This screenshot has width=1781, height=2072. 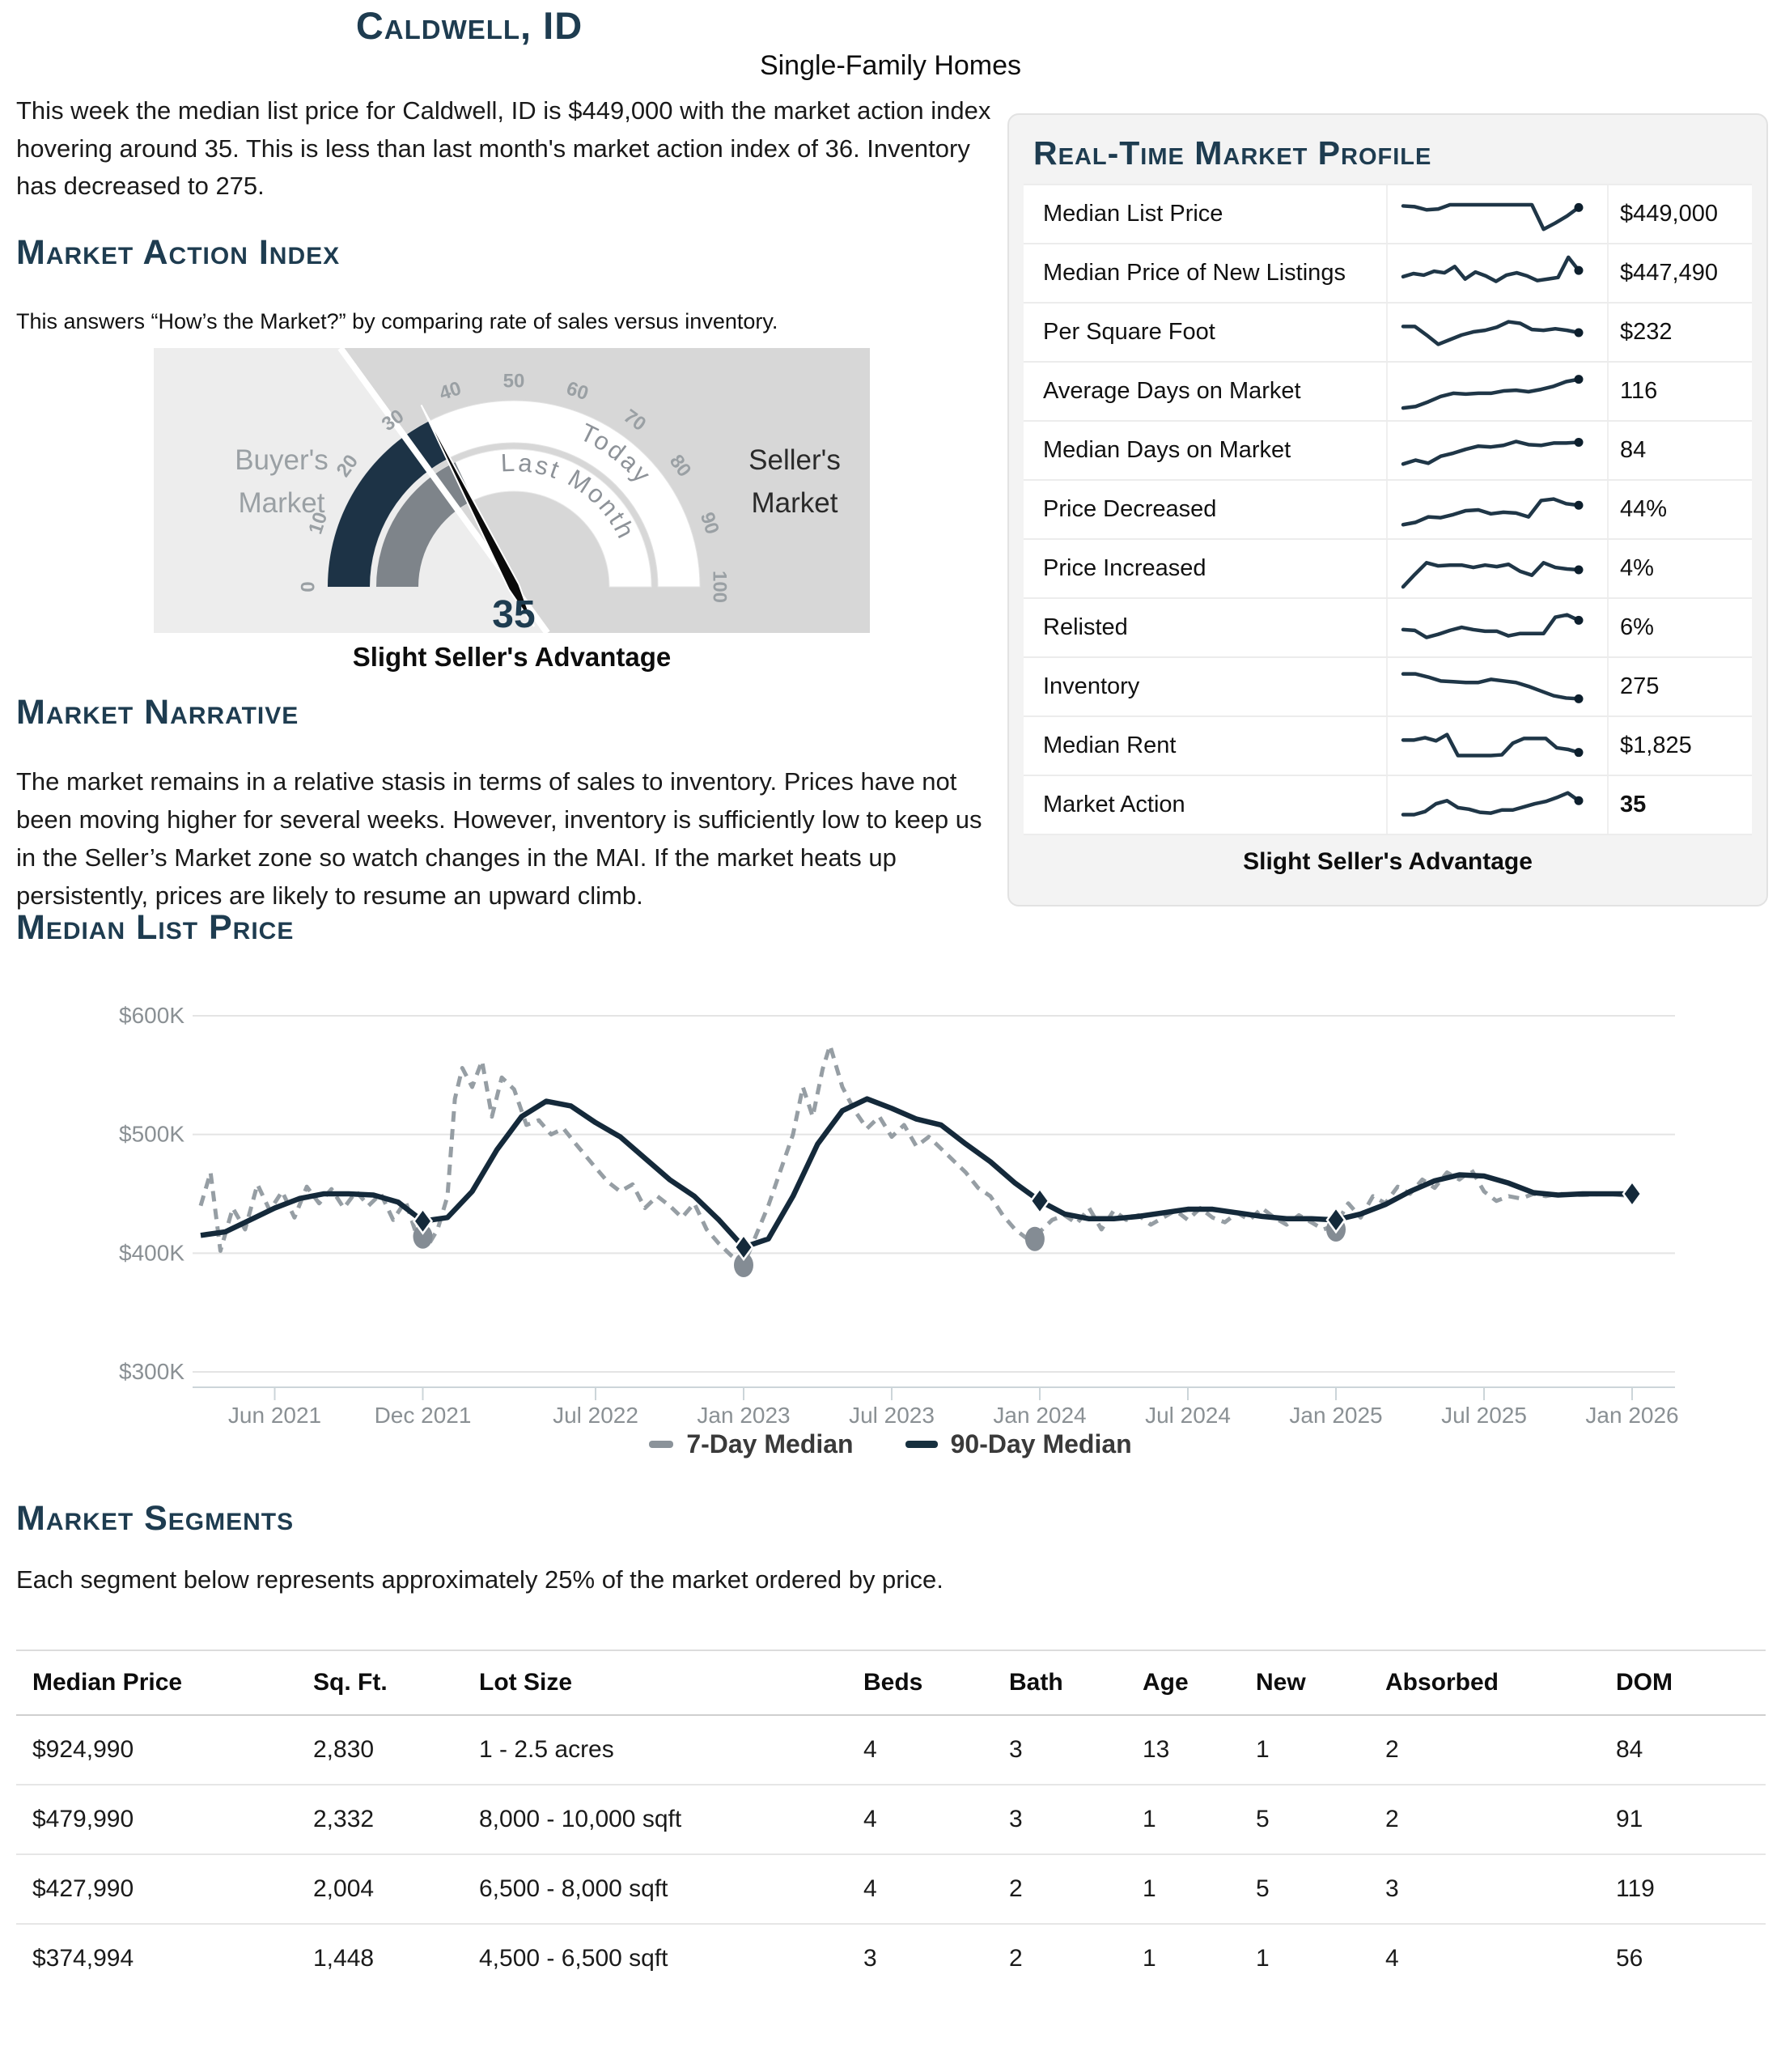 What do you see at coordinates (478, 515) in the screenshot?
I see `gauge-needle` at bounding box center [478, 515].